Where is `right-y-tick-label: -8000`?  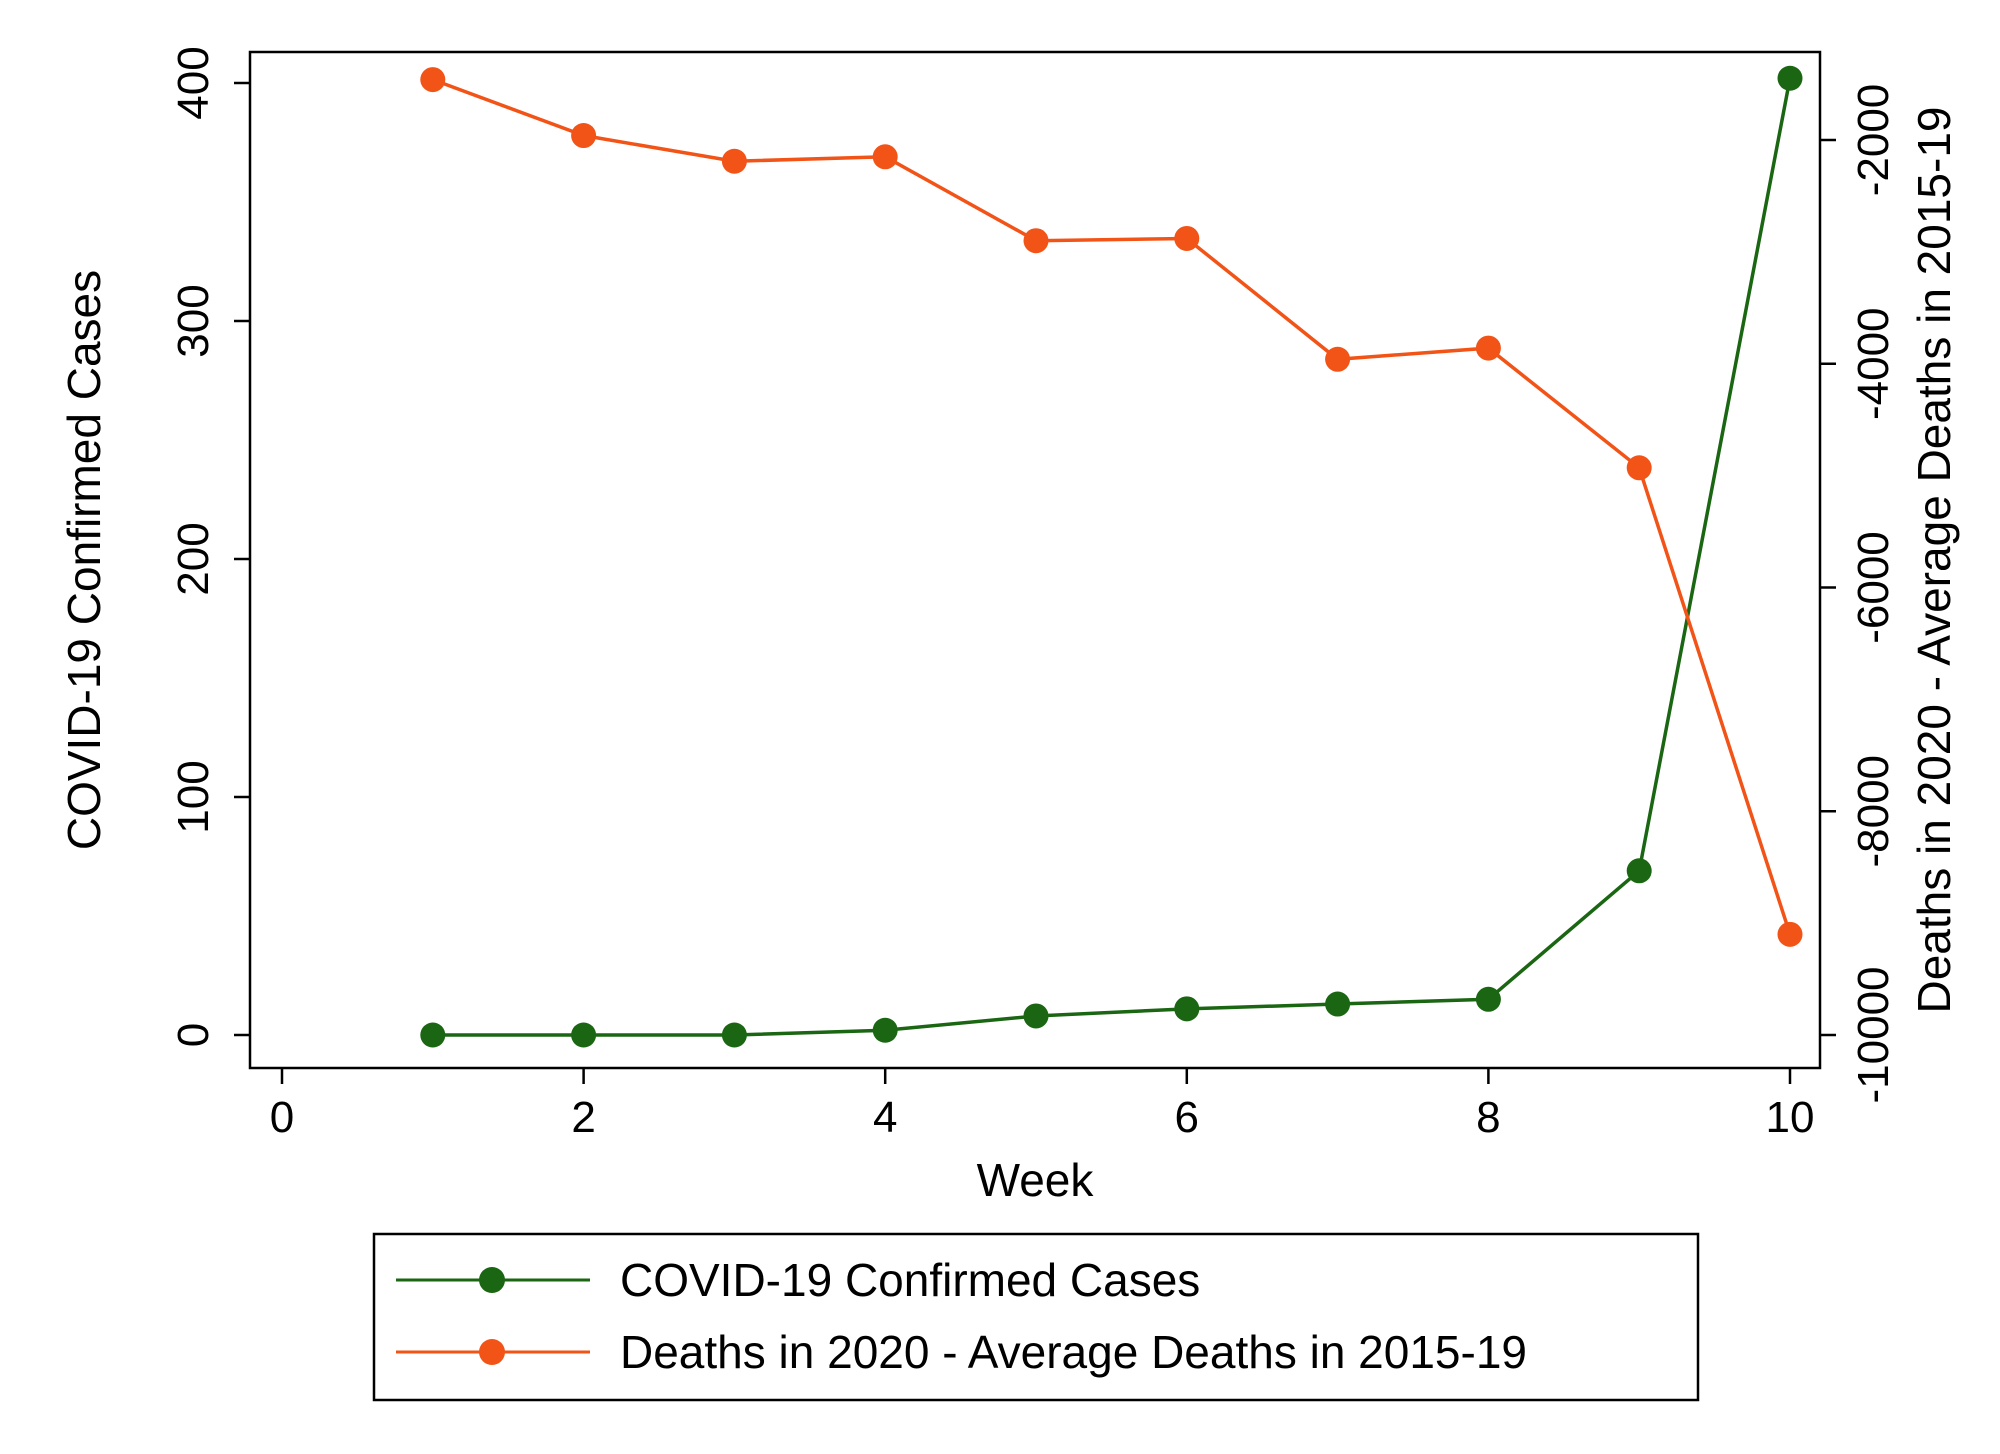 right-y-tick-label: -8000 is located at coordinates (1873, 811).